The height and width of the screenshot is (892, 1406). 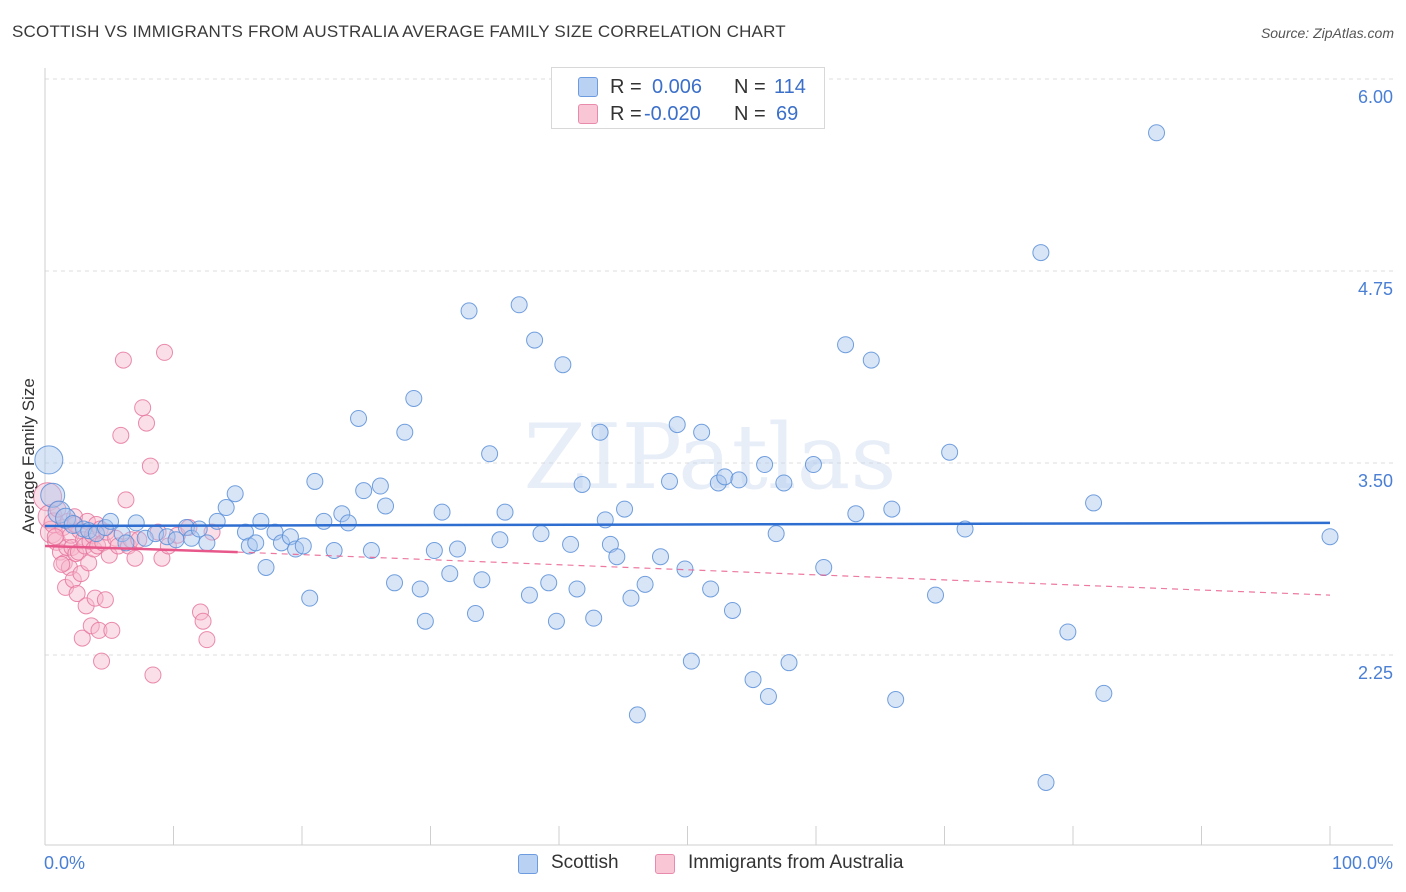 What do you see at coordinates (1375, 673) in the screenshot?
I see `y-tick-label: 2.25` at bounding box center [1375, 673].